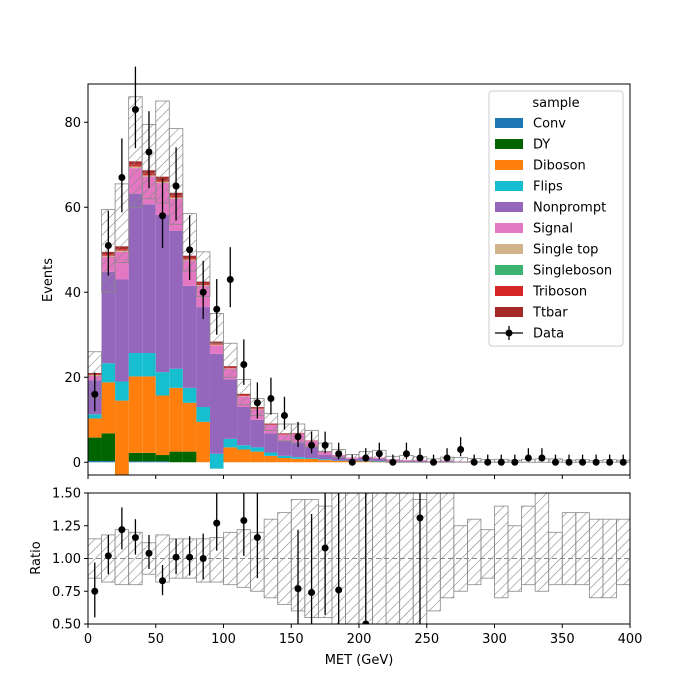 This screenshot has width=700, height=700. I want to click on main-y-tick-label: 0, so click(77, 463).